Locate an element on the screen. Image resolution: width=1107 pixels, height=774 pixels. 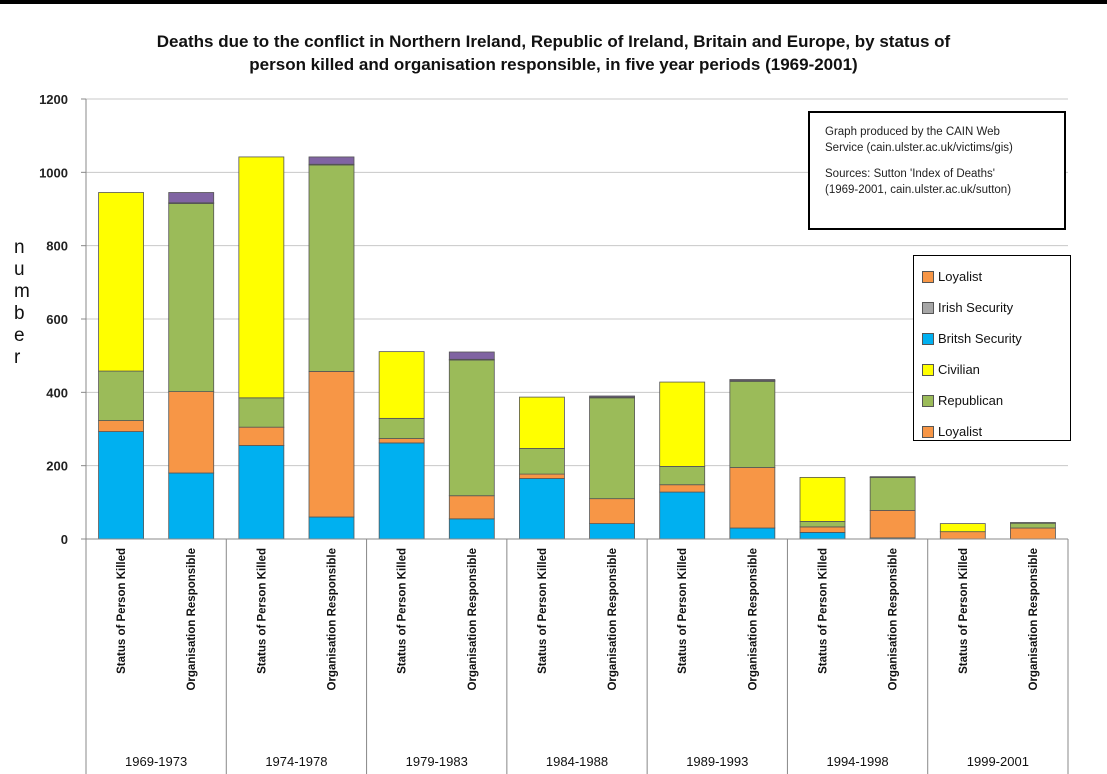
y-axis-label-letter: u is located at coordinates (19, 269).